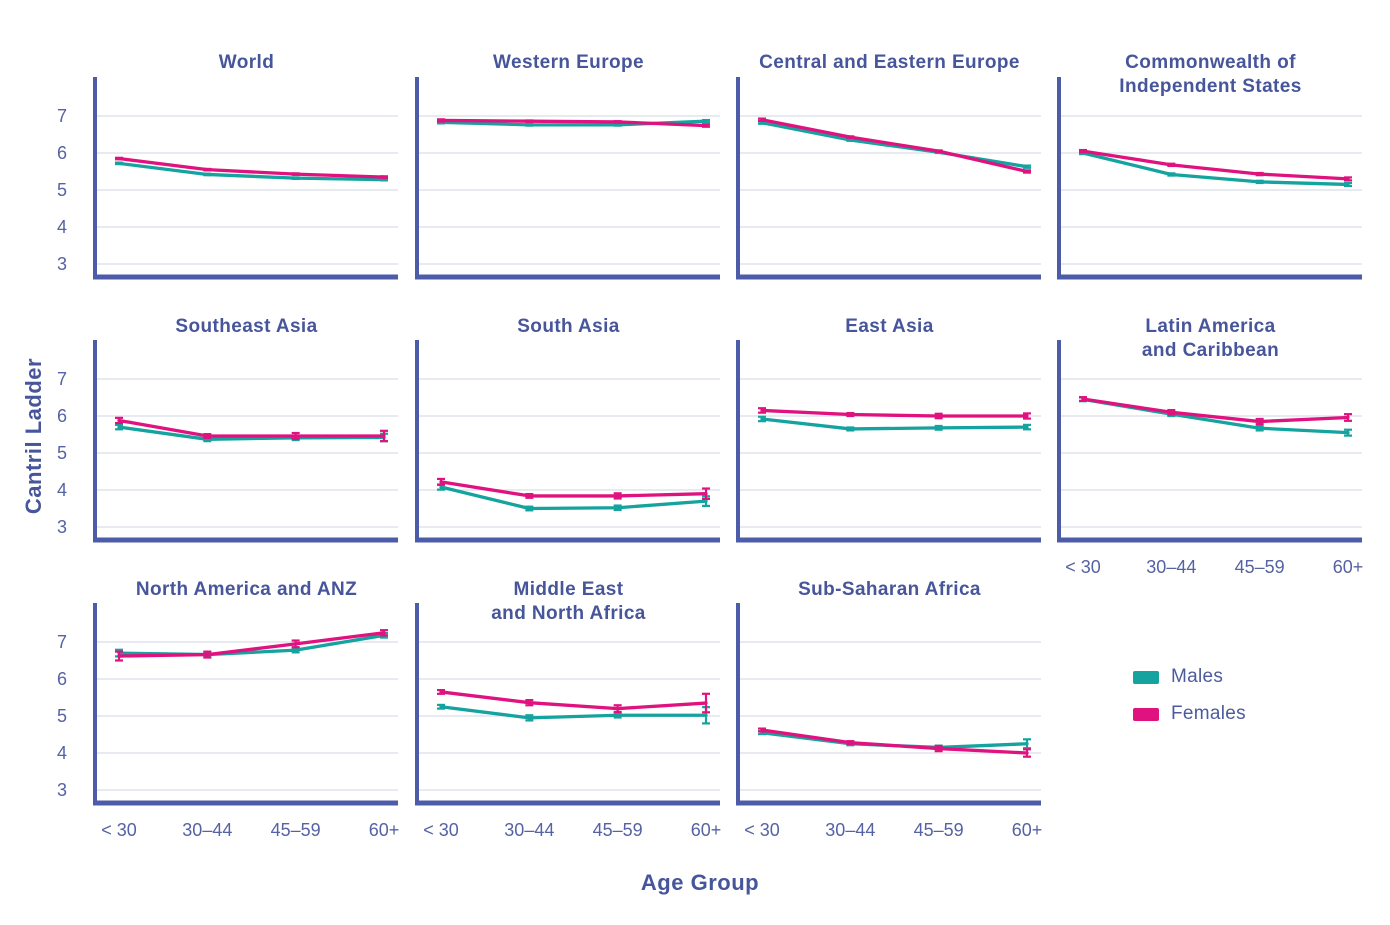 The width and height of the screenshot is (1390, 925). What do you see at coordinates (568, 62) in the screenshot?
I see `panel-title: Western Europe` at bounding box center [568, 62].